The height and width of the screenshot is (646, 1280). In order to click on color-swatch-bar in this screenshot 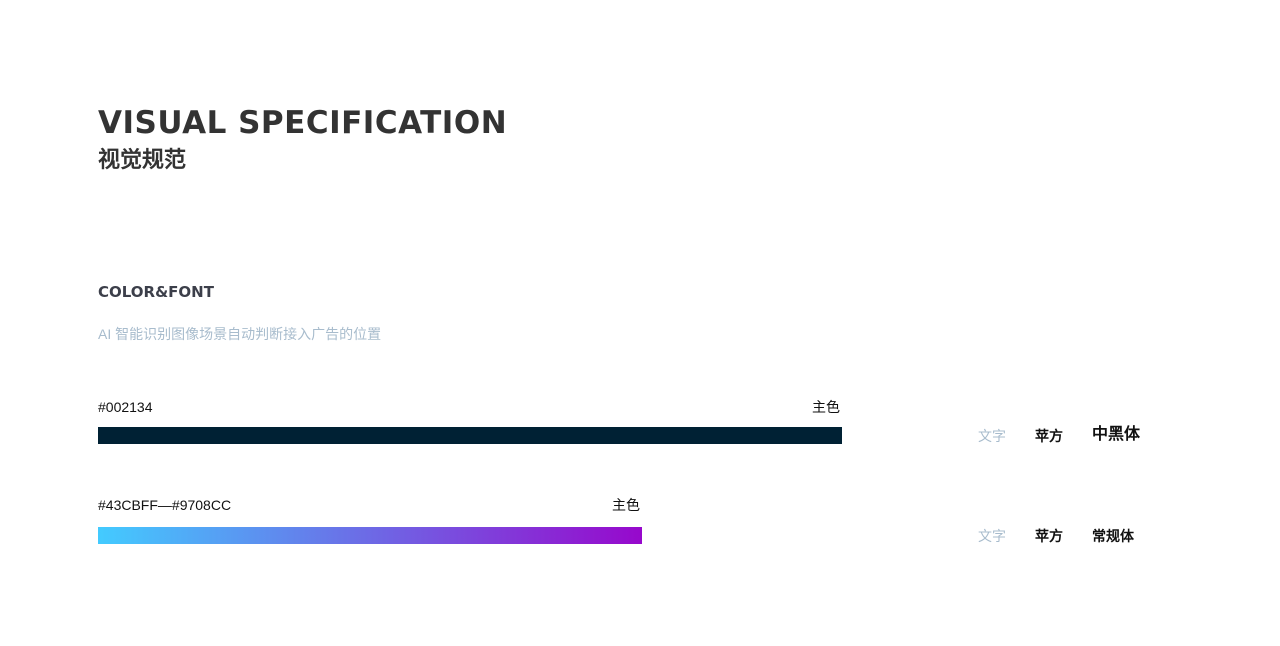, I will do `click(470, 435)`.